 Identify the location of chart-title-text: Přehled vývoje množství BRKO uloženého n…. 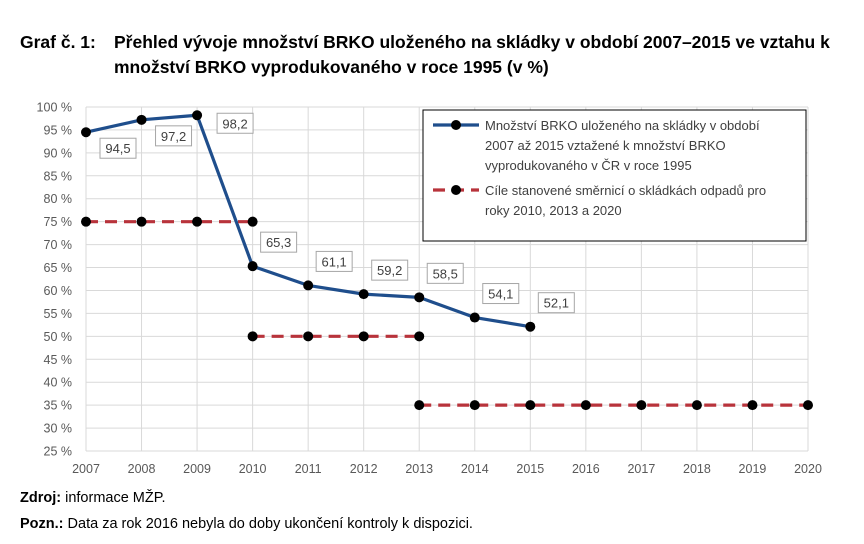
(472, 54).